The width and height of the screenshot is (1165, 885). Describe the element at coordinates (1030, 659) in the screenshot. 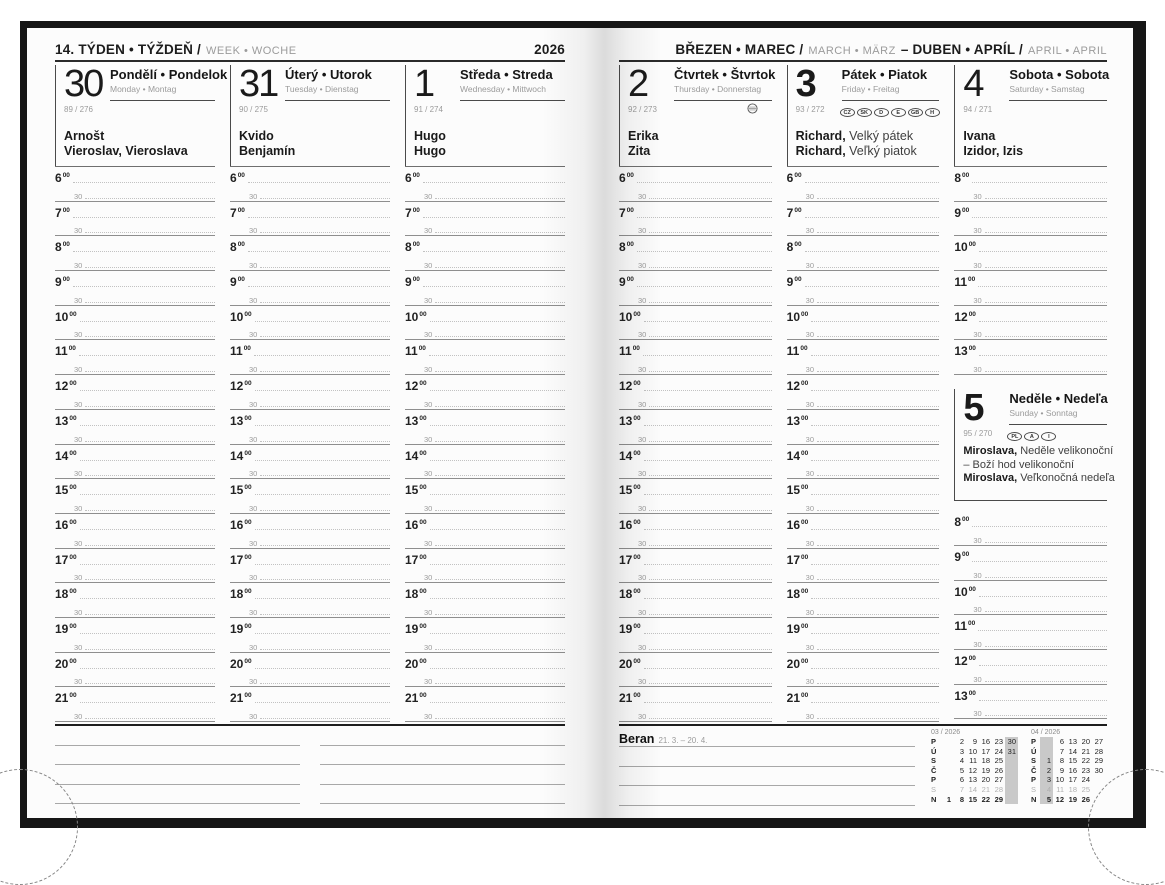

I see `hour-row: 12 00` at that location.